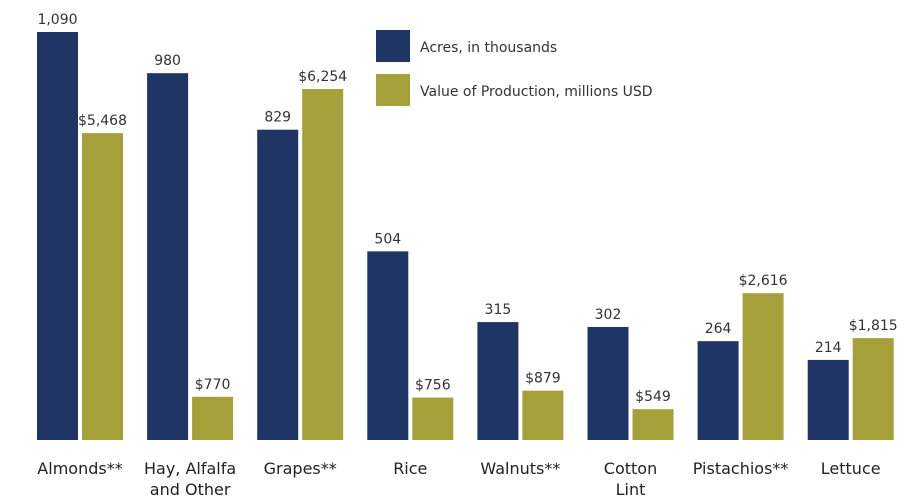  Describe the element at coordinates (653, 397) in the screenshot. I see `value-label: $549` at that location.